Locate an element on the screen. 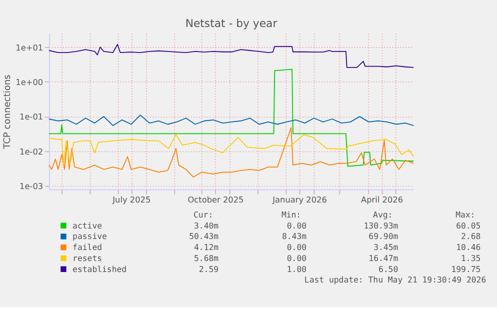 The height and width of the screenshot is (323, 497). chart-title: Netstat - by year is located at coordinates (231, 23).